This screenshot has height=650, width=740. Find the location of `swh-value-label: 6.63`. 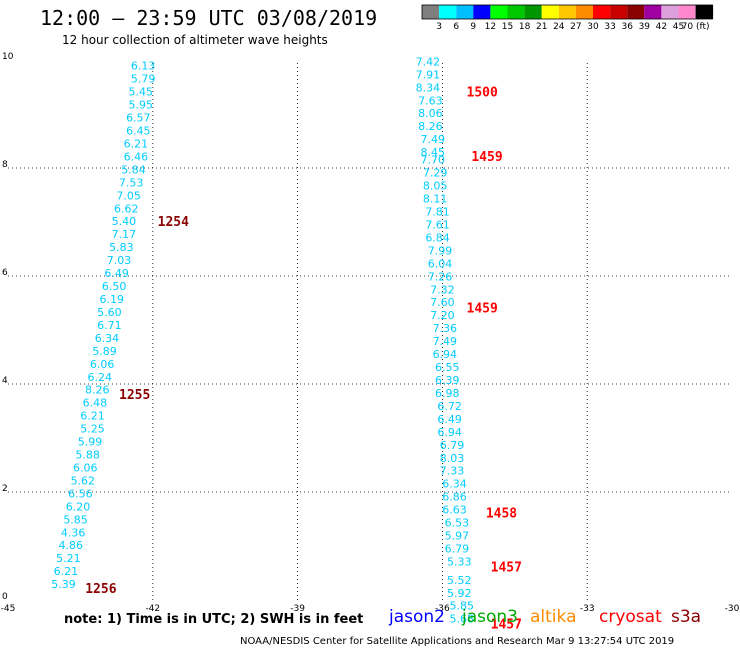

swh-value-label: 6.63 is located at coordinates (454, 510).